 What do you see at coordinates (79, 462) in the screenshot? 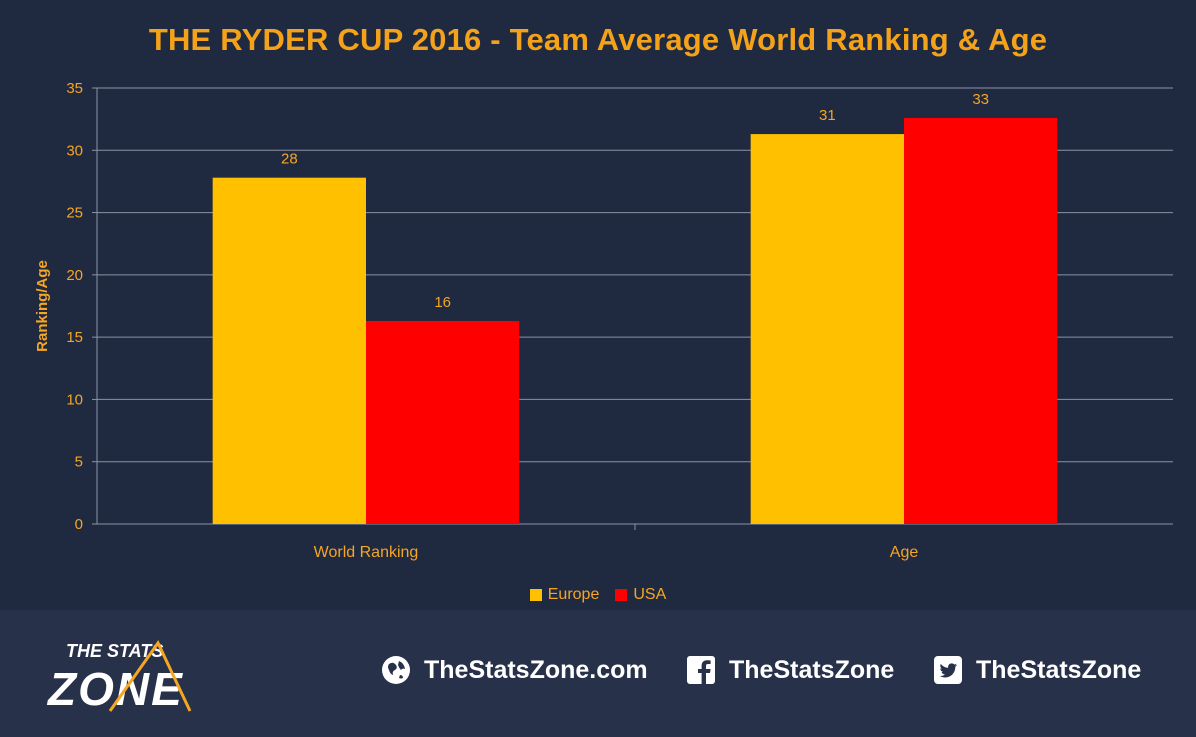
I see `y-tick-label-5: 5` at bounding box center [79, 462].